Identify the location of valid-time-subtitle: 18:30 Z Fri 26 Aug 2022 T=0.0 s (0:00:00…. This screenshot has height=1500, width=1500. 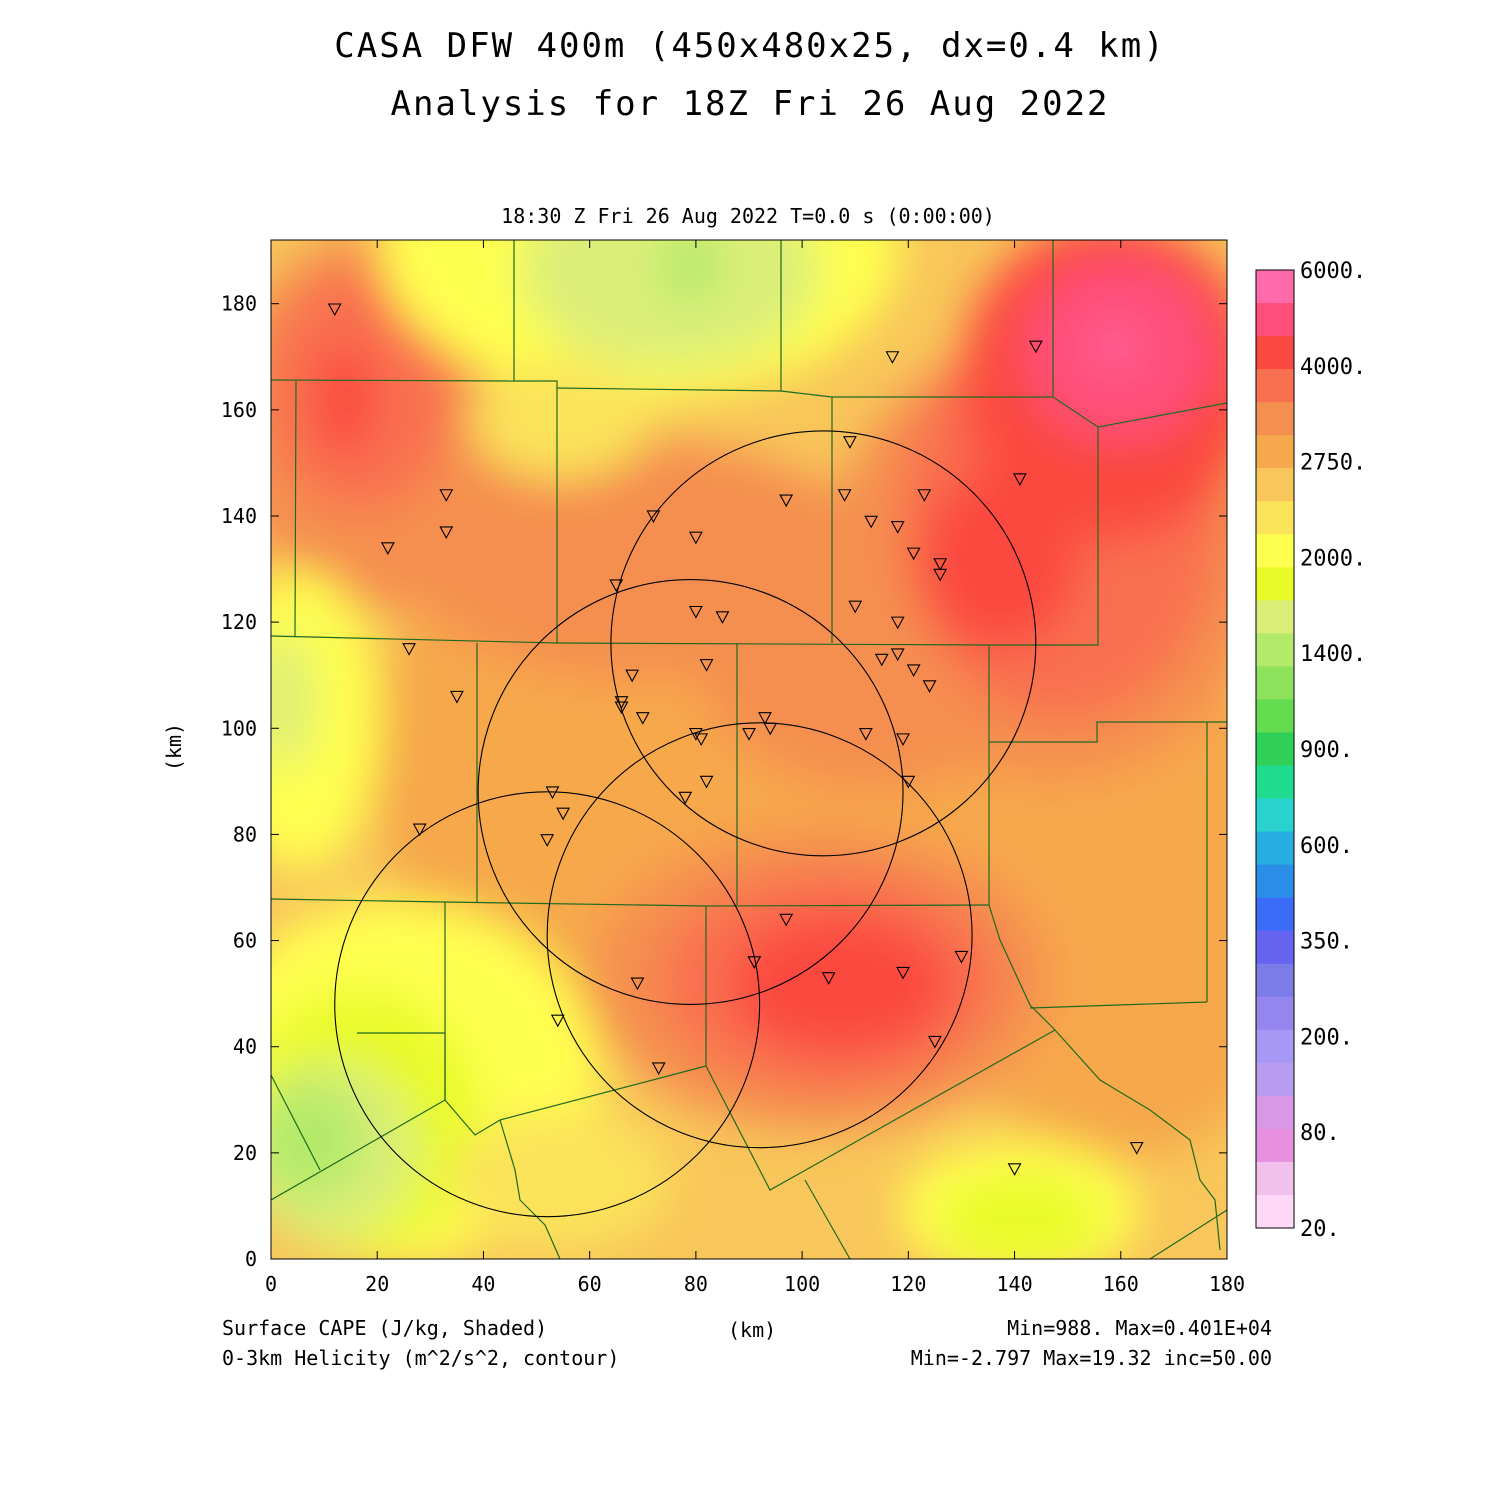
(748, 216).